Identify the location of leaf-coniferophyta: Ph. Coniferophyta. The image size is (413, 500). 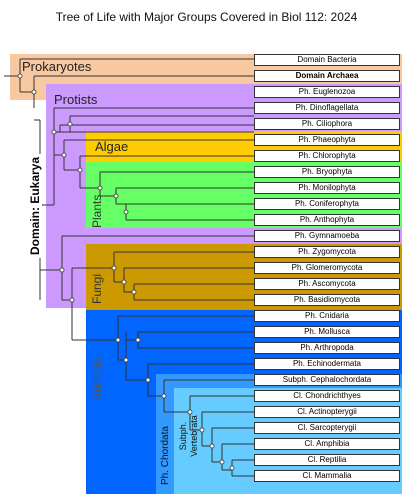
(327, 204).